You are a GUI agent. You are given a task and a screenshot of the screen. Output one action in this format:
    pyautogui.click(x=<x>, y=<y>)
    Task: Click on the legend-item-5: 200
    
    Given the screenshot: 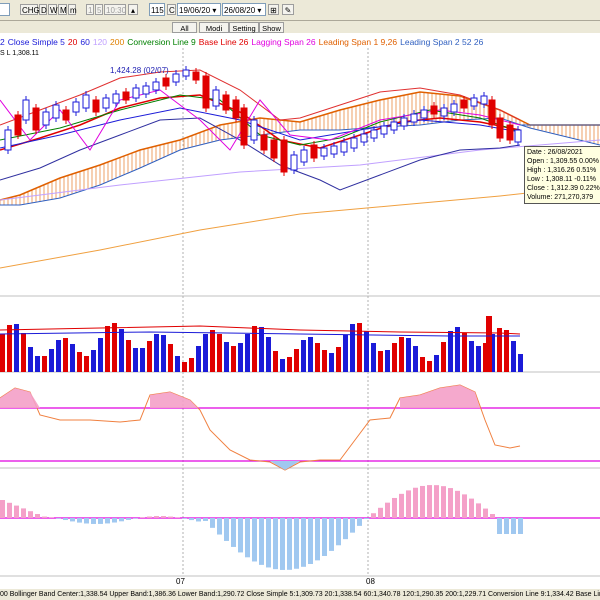 What is the action you would take?
    pyautogui.click(x=117, y=42)
    